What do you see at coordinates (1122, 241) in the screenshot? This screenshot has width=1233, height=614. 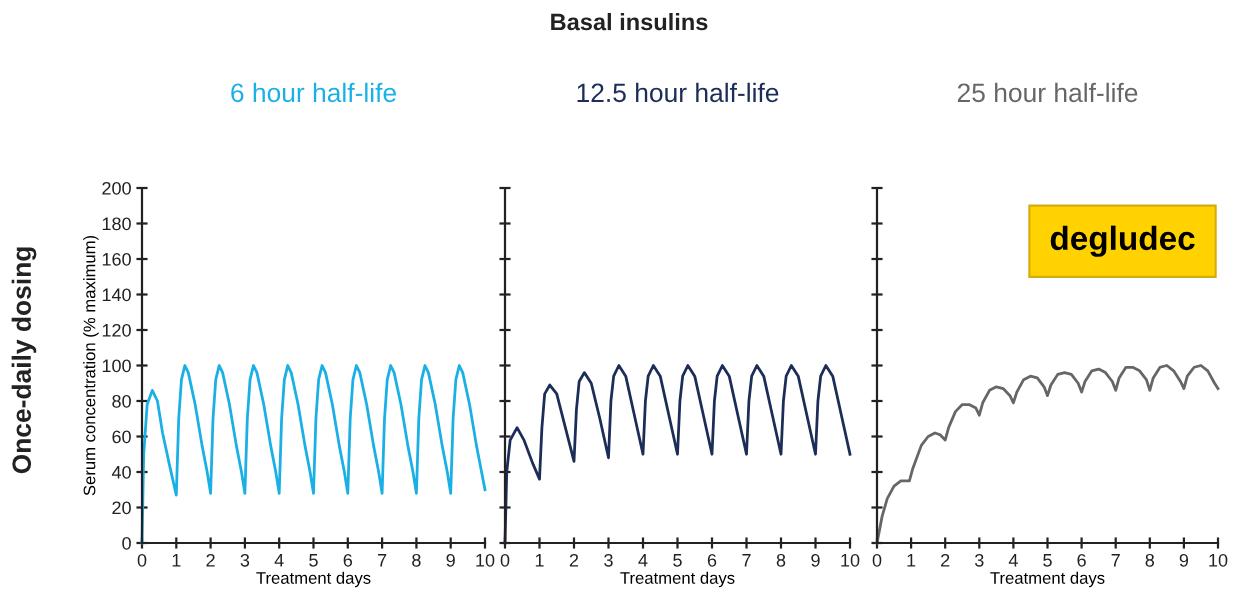 I see `annotation: degludec` at bounding box center [1122, 241].